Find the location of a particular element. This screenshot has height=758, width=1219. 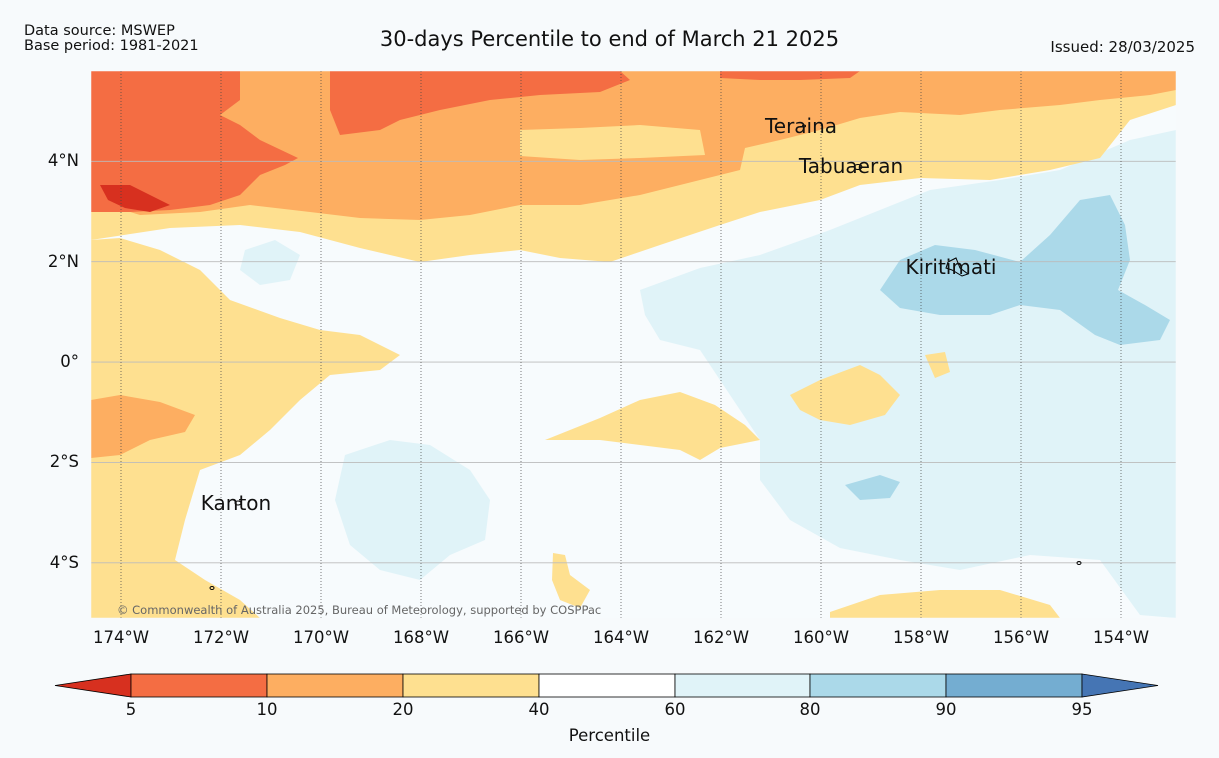

lon-tick-label: 158°W is located at coordinates (921, 637).